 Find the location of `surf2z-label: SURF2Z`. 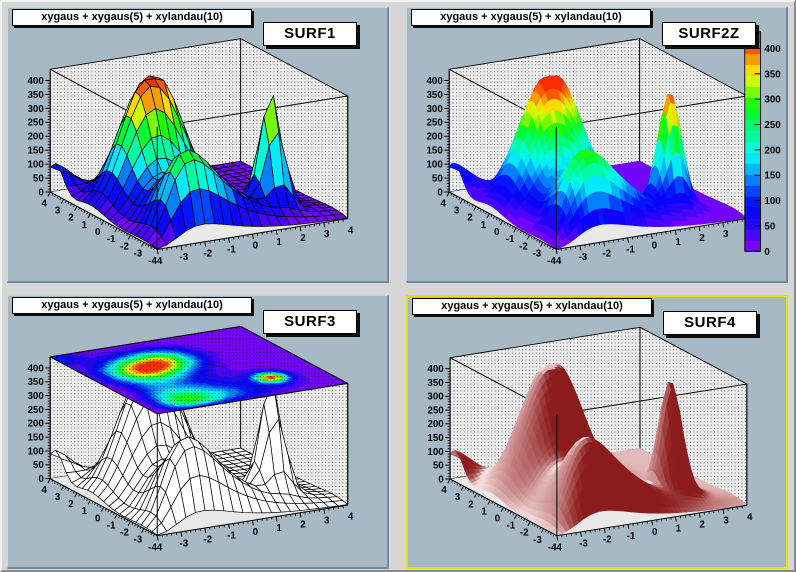

surf2z-label: SURF2Z is located at coordinates (709, 33).